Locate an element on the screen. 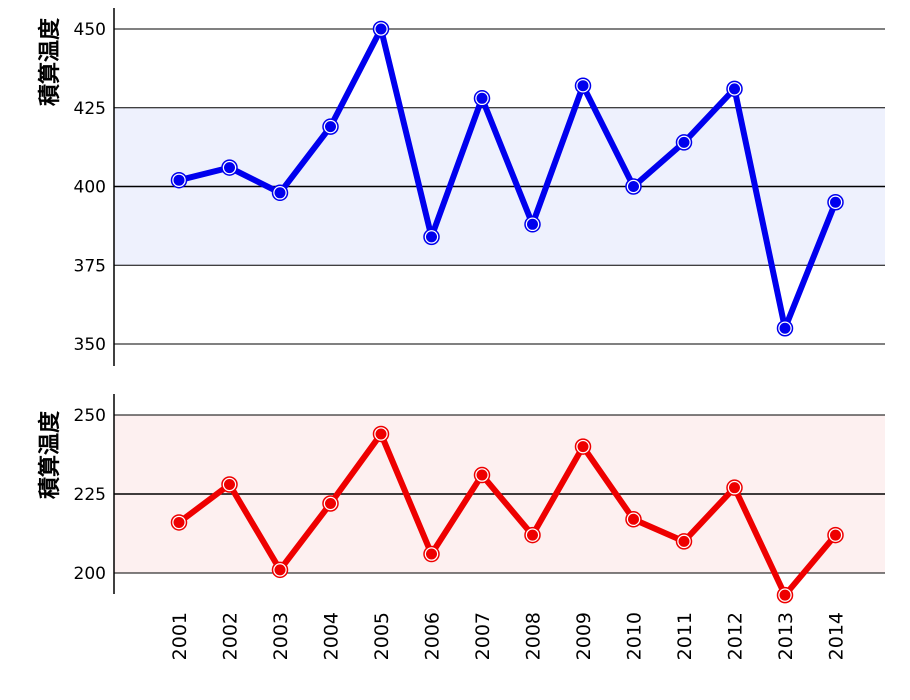  upper-point-2012 is located at coordinates (734, 89).